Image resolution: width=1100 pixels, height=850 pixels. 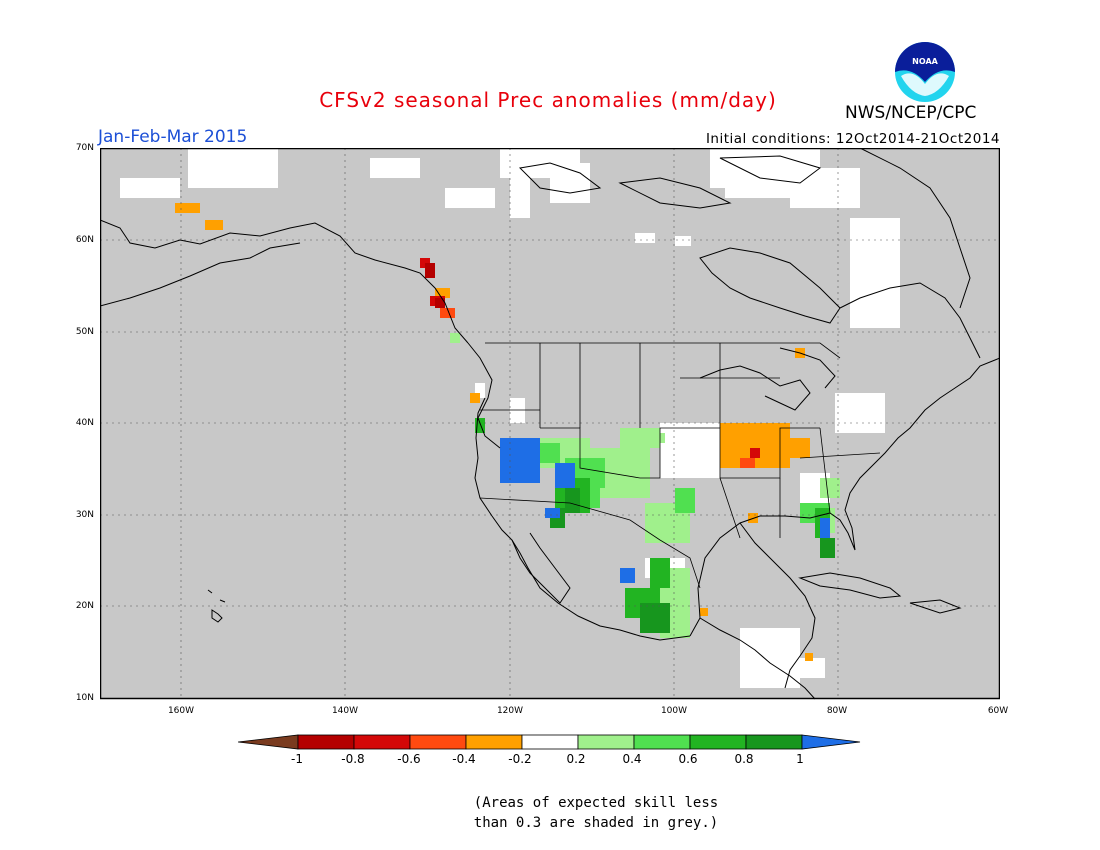 I want to click on colorbar-label: -0.6, so click(x=409, y=759).